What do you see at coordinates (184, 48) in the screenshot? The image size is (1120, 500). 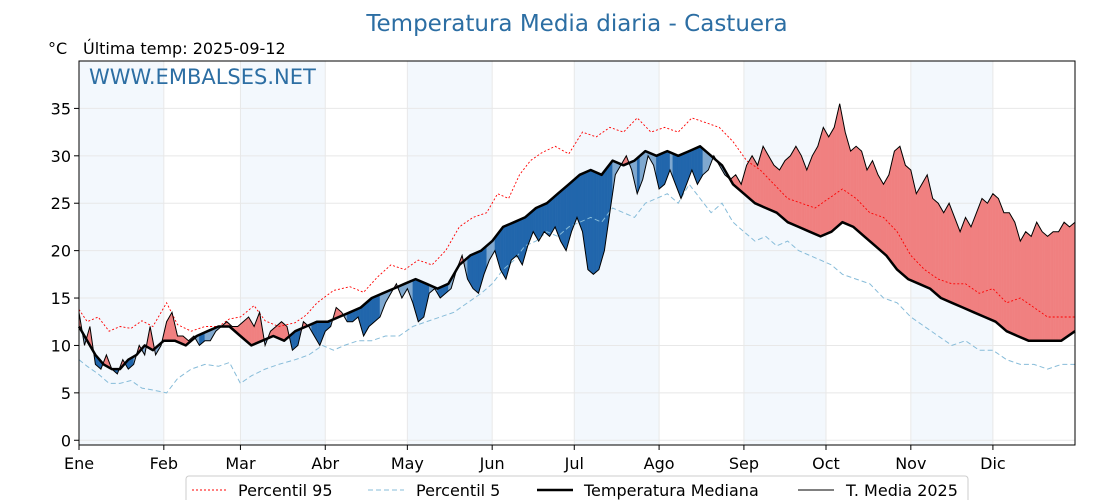 I see `last-temp-subtitle: Última temp: 2025-09-12` at bounding box center [184, 48].